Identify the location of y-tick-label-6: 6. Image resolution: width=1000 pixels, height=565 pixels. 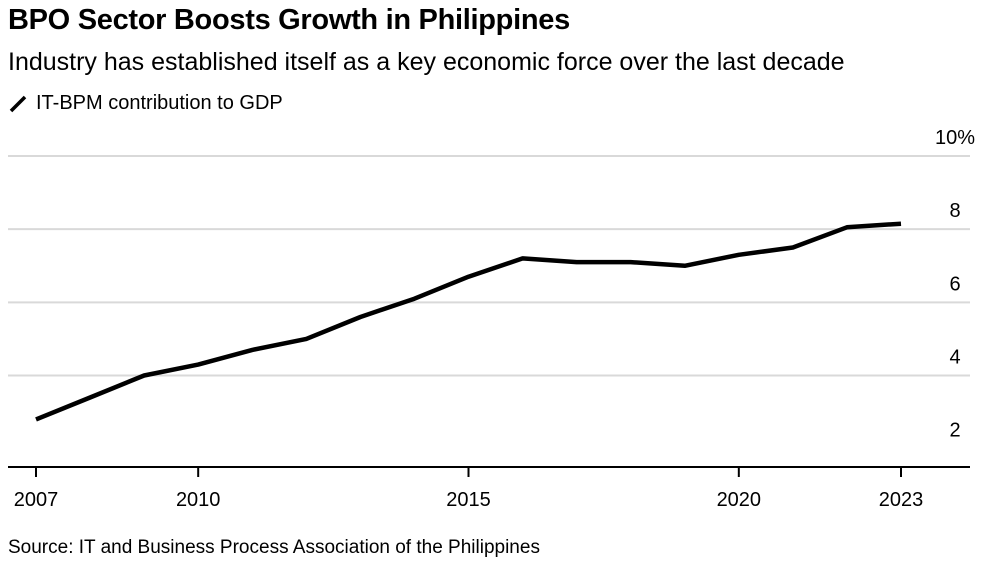
(954, 284).